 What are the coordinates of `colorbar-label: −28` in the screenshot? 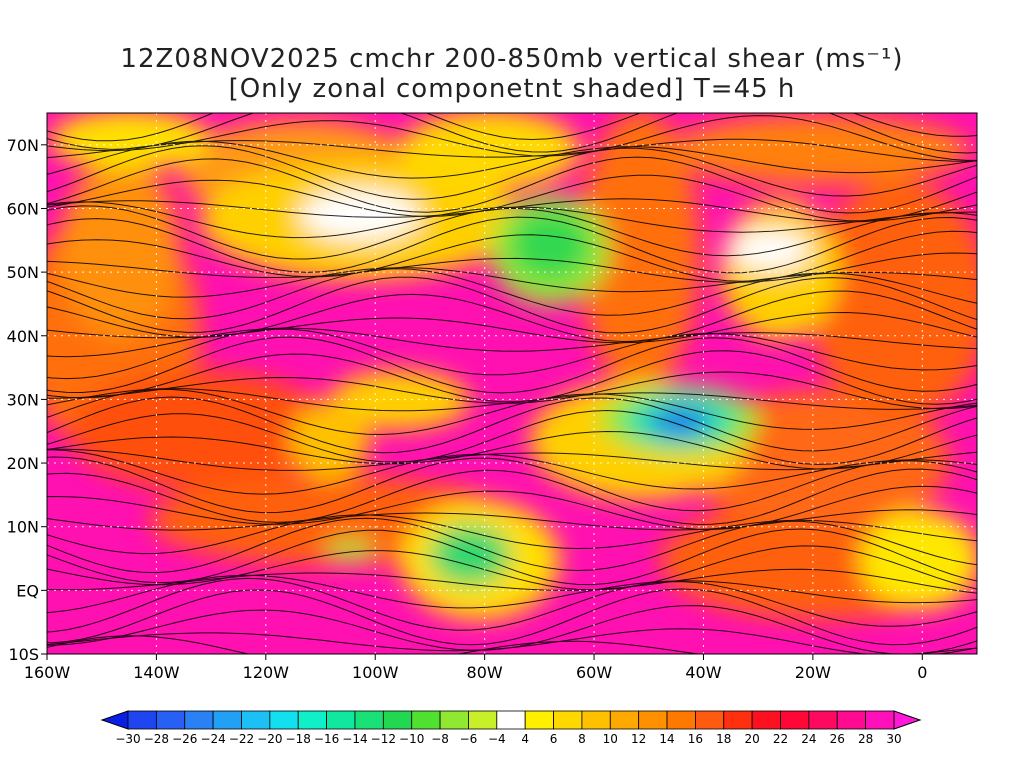 It's located at (156, 739).